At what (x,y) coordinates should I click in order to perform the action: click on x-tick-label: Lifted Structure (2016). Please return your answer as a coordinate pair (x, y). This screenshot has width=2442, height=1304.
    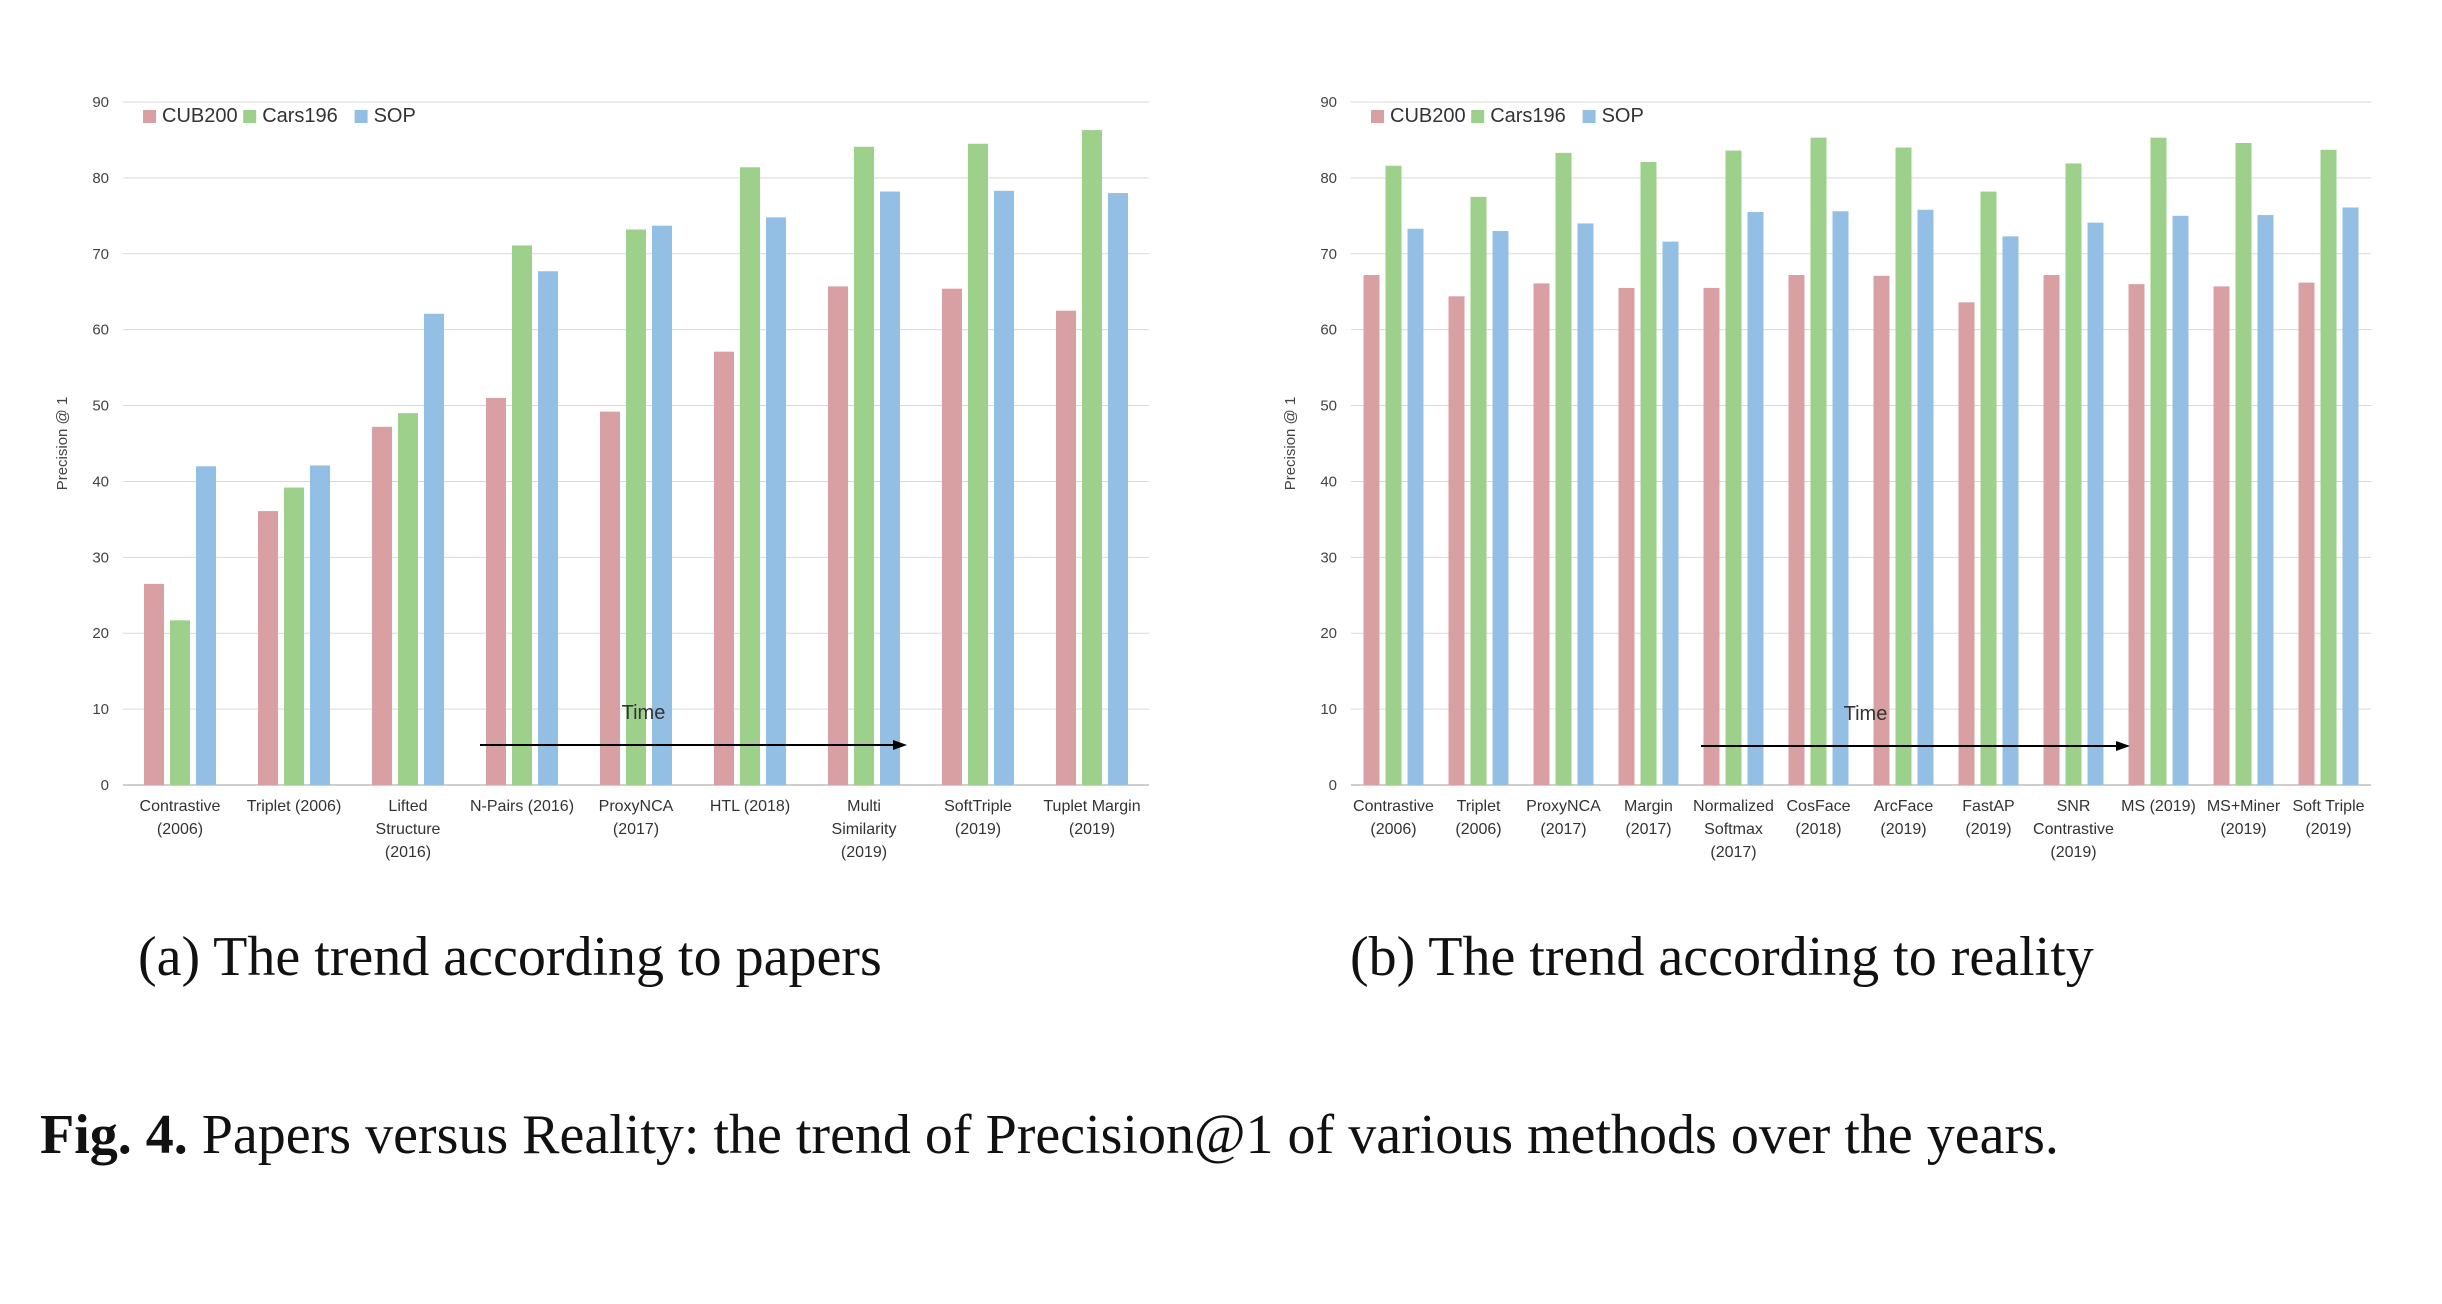
    Looking at the image, I should click on (408, 829).